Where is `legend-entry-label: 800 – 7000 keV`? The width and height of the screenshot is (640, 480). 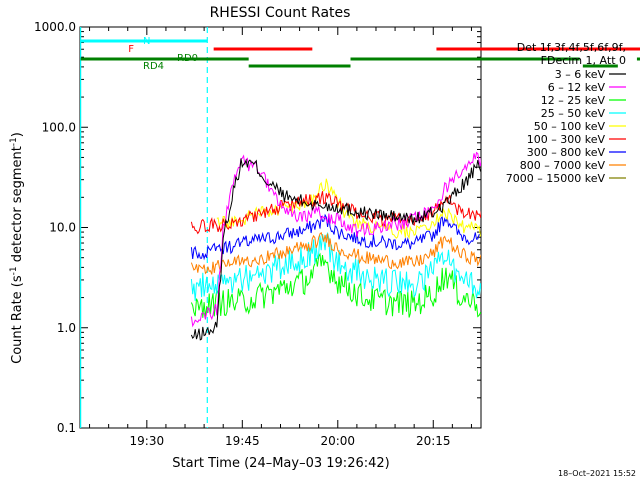 legend-entry-label: 800 – 7000 keV is located at coordinates (563, 165).